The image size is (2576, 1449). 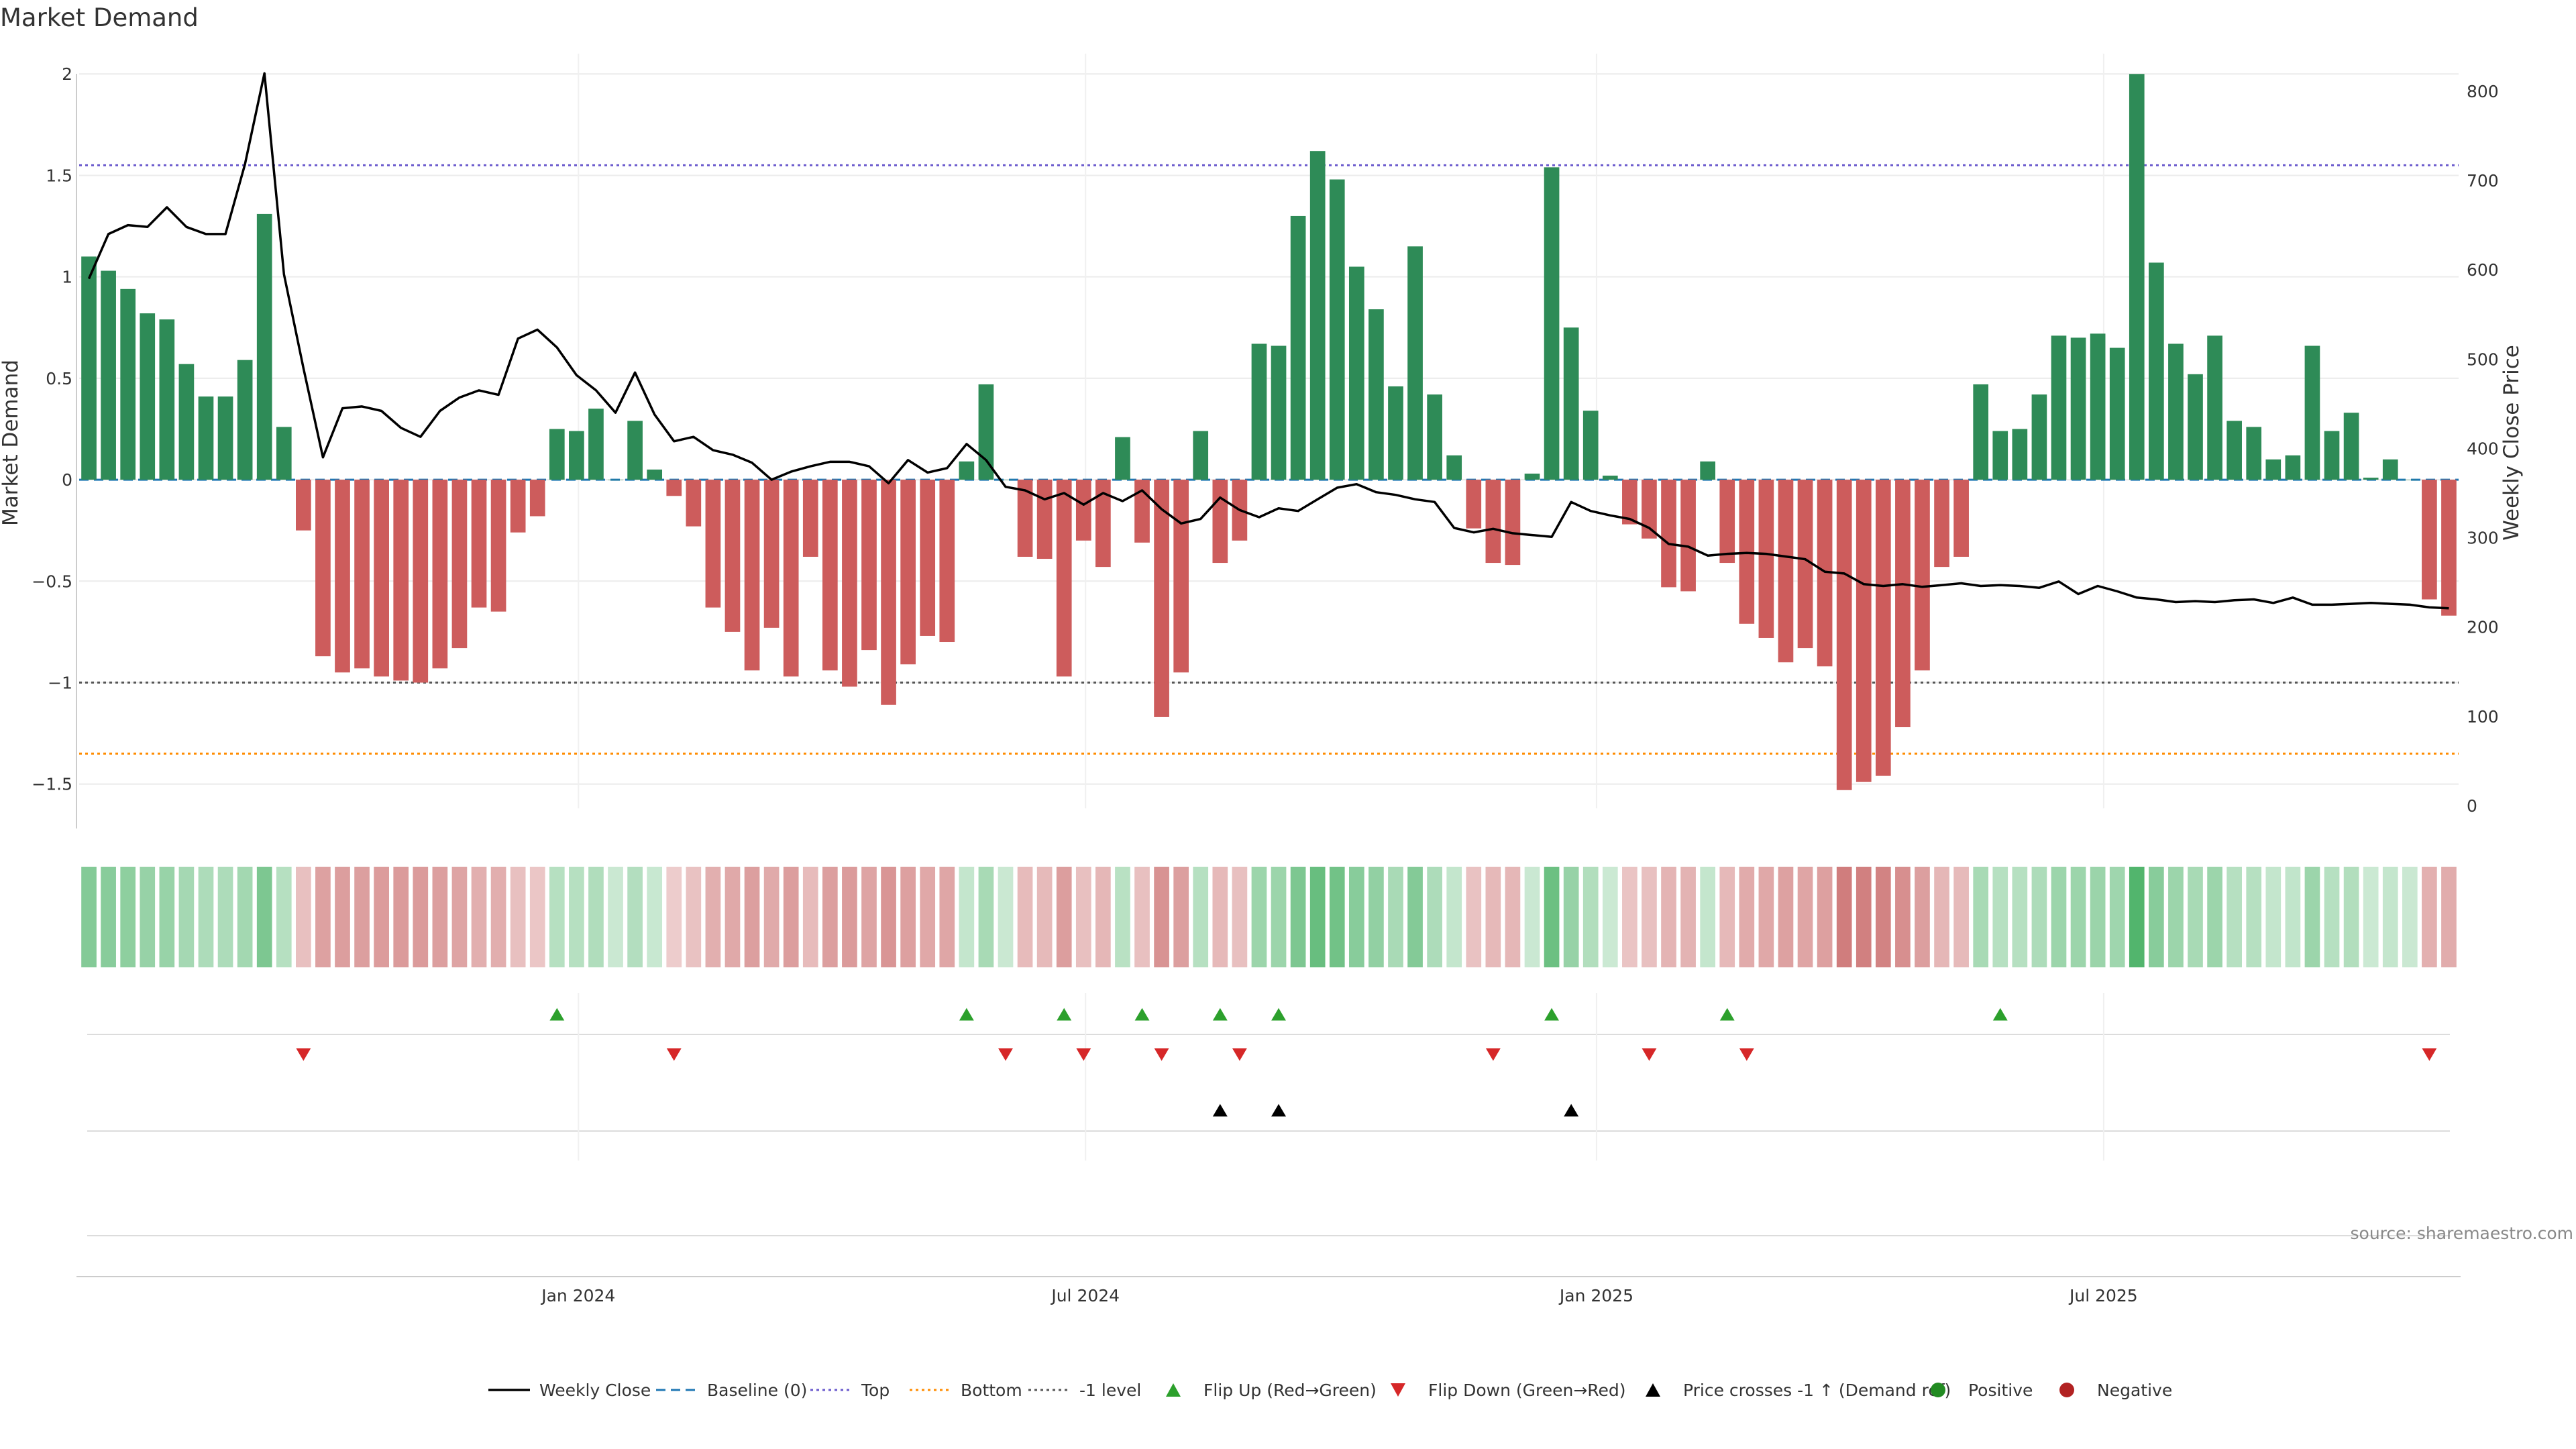 What do you see at coordinates (1653, 1390) in the screenshot?
I see `legend-swatch-cross` at bounding box center [1653, 1390].